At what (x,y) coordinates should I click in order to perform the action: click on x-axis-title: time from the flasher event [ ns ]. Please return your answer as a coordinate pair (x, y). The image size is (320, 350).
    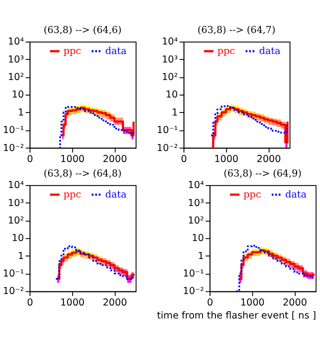
    Looking at the image, I should click on (236, 316).